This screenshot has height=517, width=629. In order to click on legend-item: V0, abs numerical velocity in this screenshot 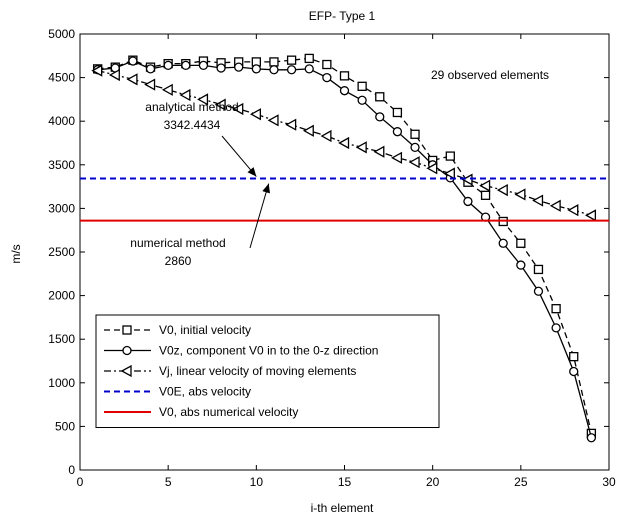, I will do `click(201, 412)`.